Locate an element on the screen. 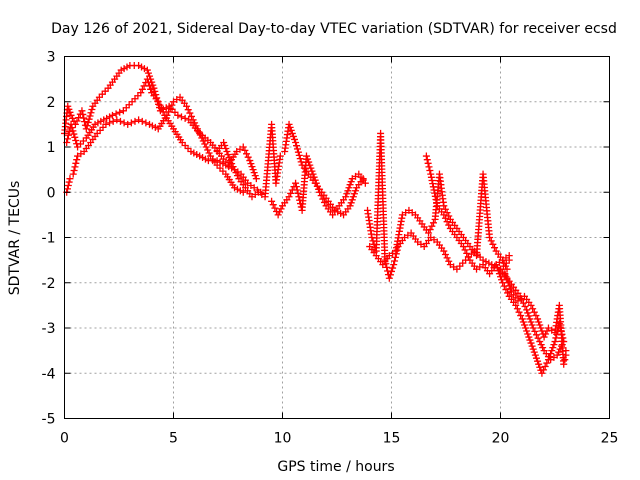 The image size is (640, 480). series-track-j is located at coordinates (533, 314).